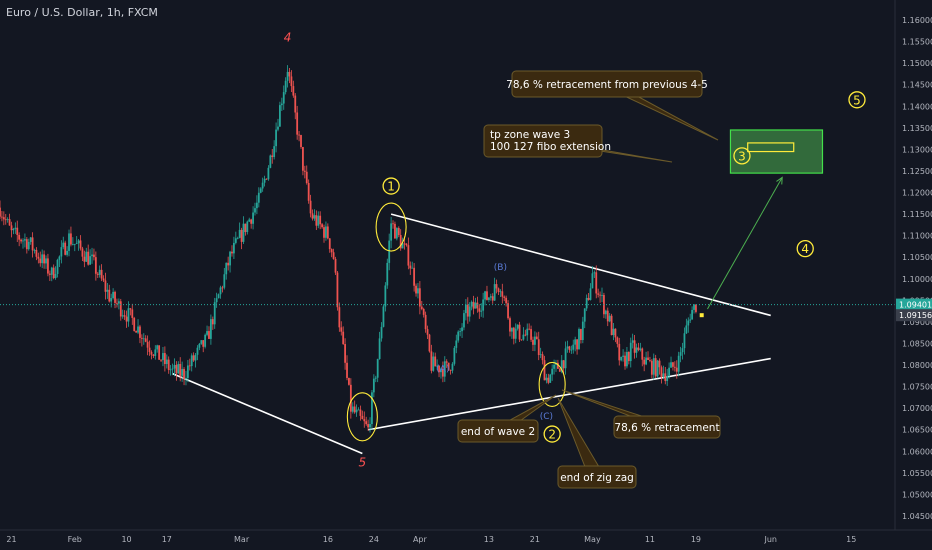 This screenshot has width=932, height=550. What do you see at coordinates (745, 243) in the screenshot?
I see `projection-arrow` at bounding box center [745, 243].